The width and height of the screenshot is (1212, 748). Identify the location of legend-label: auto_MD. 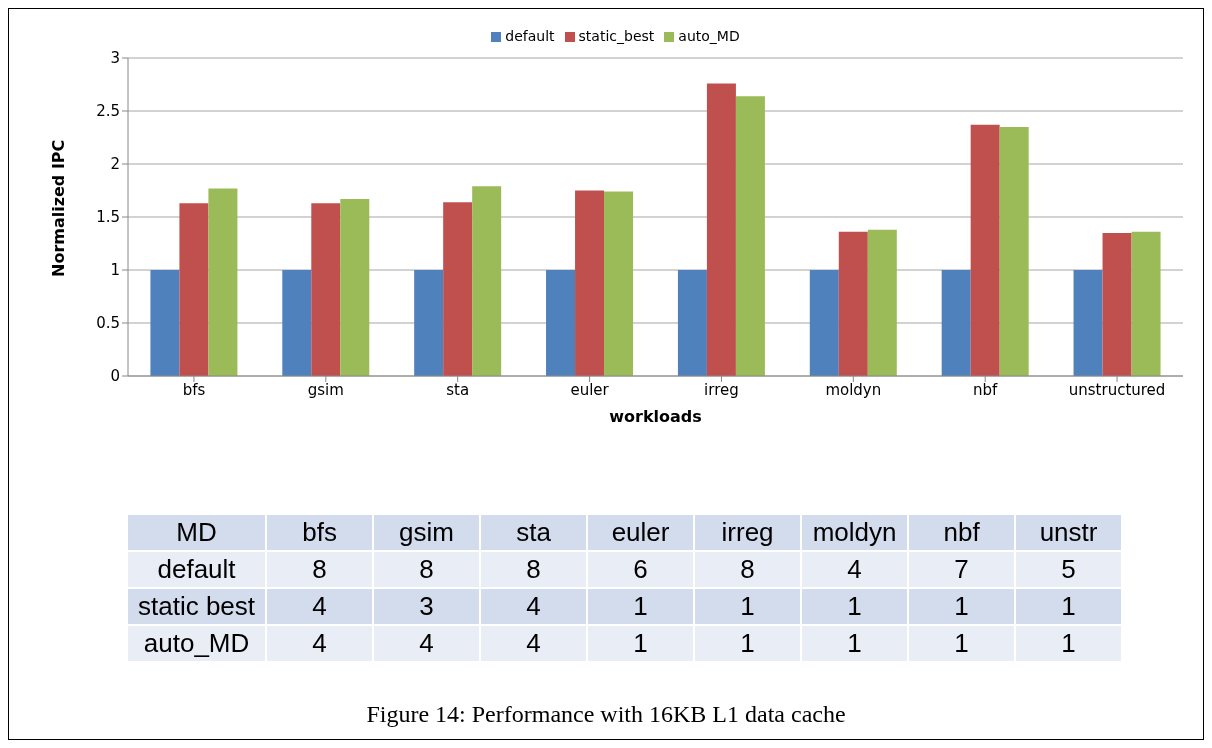
(709, 36).